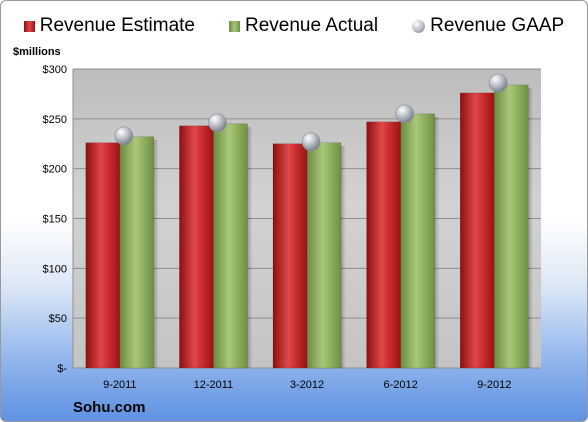 This screenshot has height=422, width=588. Describe the element at coordinates (29, 26) in the screenshot. I see `legend-swatch-revenue-estimate` at that location.